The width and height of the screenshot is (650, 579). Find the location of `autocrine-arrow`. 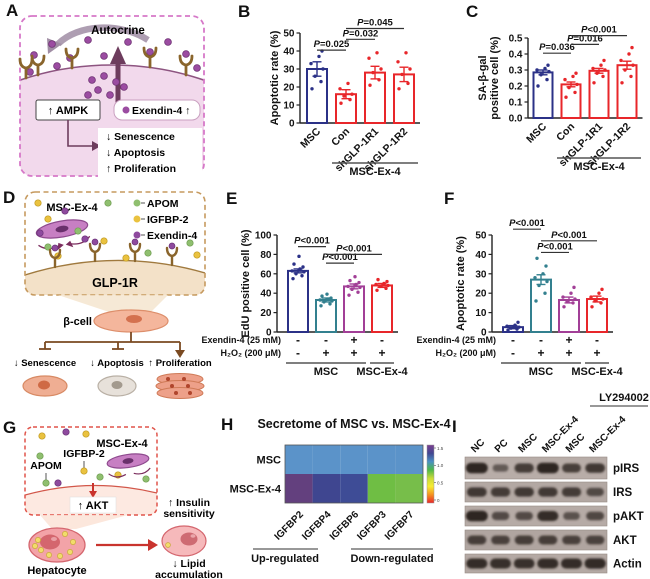

autocrine-arrow is located at coordinates (102, 35).